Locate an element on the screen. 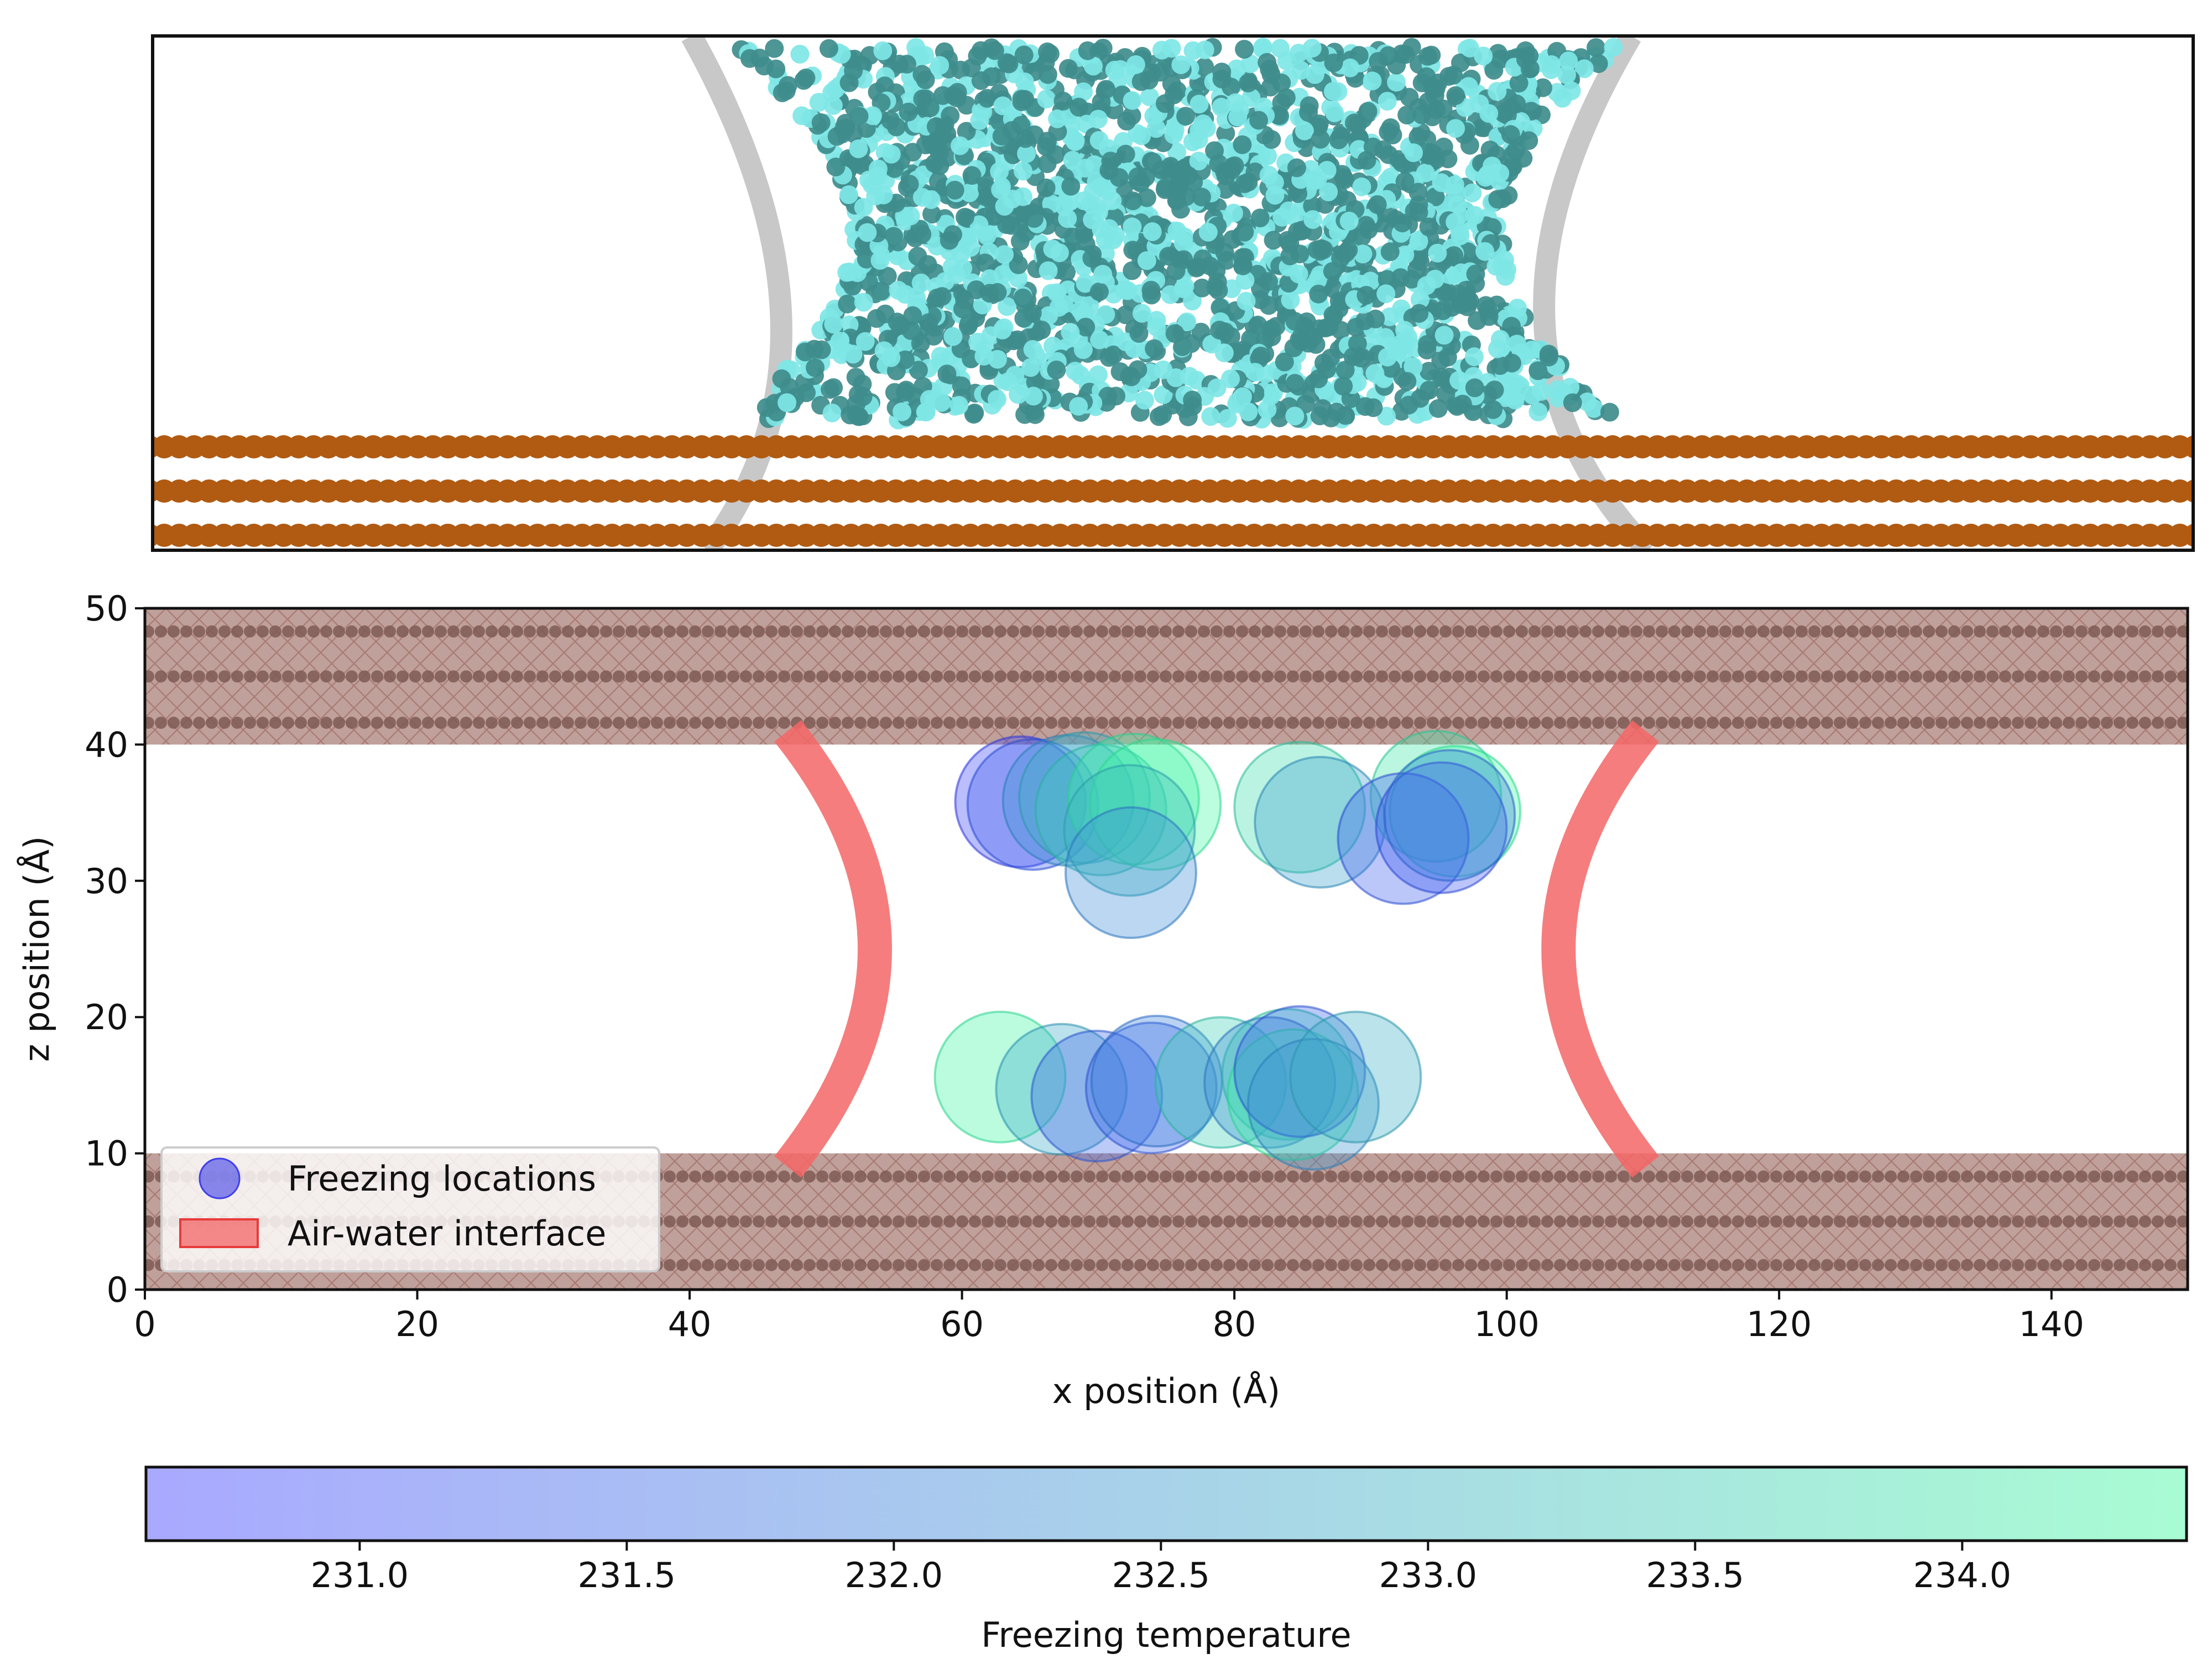  colorbar-tick-label: 233.0 is located at coordinates (1429, 1575).